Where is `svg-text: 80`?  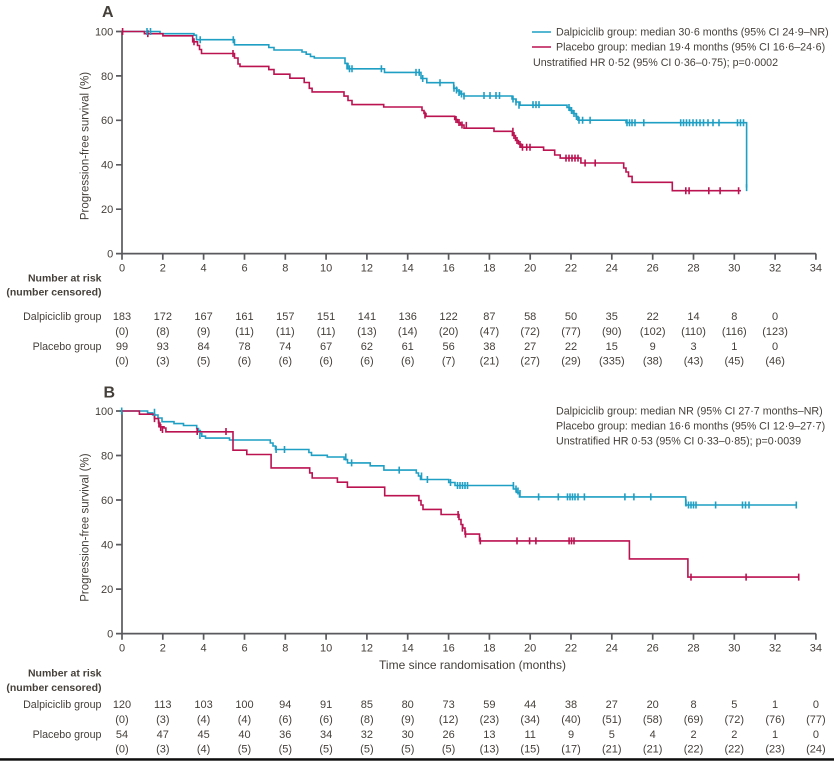 svg-text: 80 is located at coordinates (107, 456).